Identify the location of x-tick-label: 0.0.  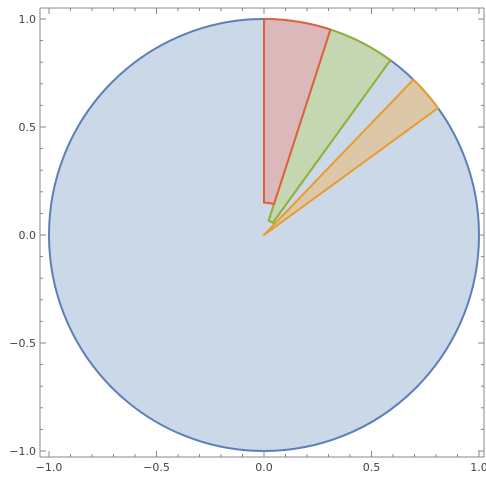
(264, 467).